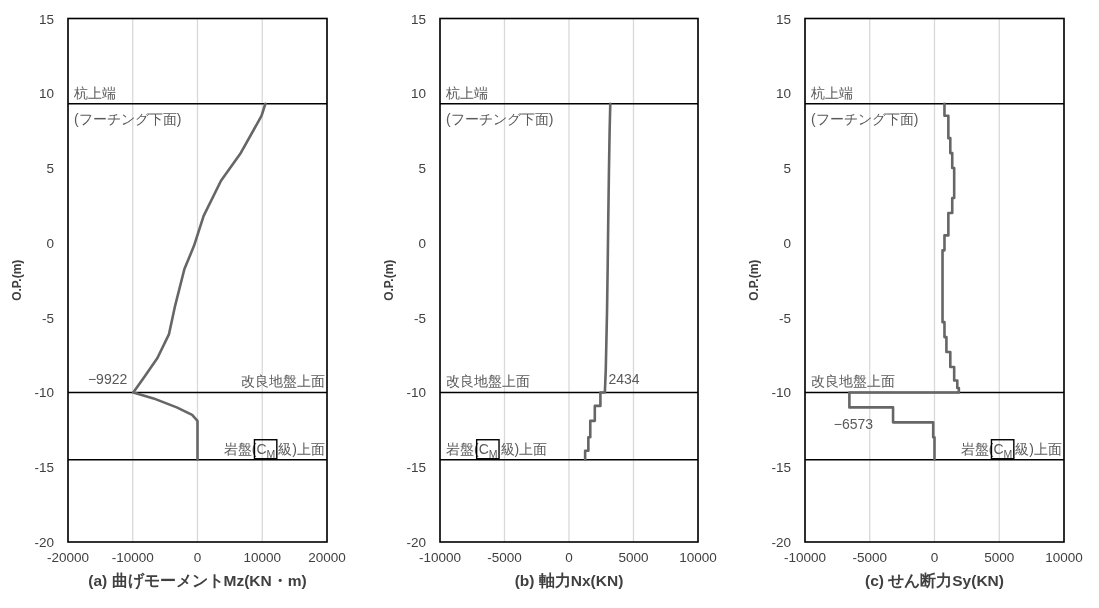 This screenshot has height=608, width=1099. What do you see at coordinates (68, 557) in the screenshot?
I see `x-tick-label: -20000` at bounding box center [68, 557].